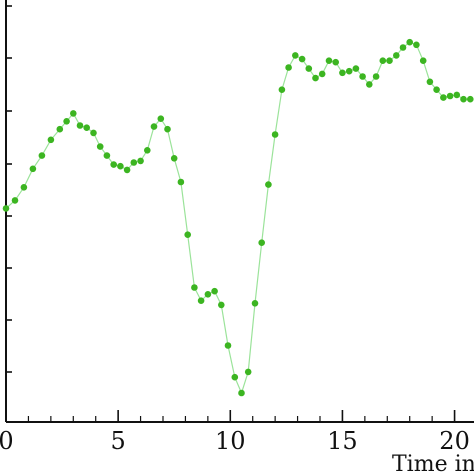 The image size is (474, 474). I want to click on tick-layer: 0 5 10 15 20, so click(235, 432).